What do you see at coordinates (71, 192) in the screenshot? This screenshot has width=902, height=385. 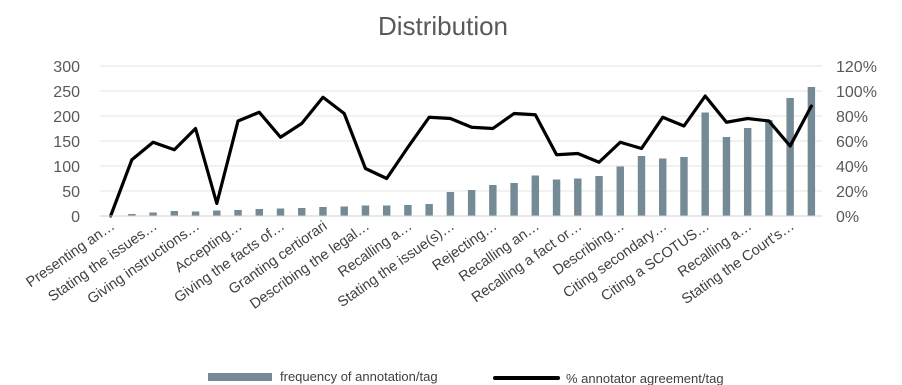 I see `left-axis-tick-label: 50` at bounding box center [71, 192].